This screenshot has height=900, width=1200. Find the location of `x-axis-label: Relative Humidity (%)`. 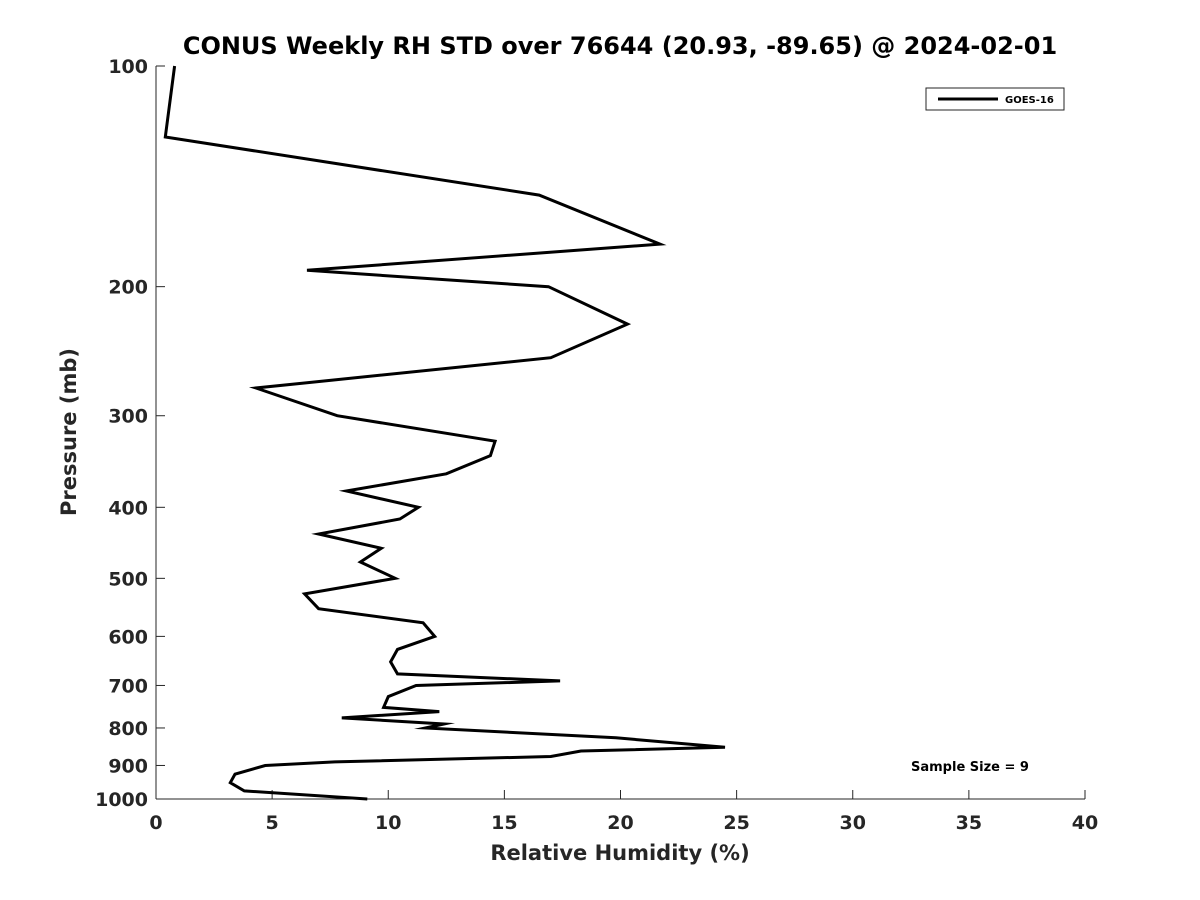

x-axis-label: Relative Humidity (%) is located at coordinates (619, 853).